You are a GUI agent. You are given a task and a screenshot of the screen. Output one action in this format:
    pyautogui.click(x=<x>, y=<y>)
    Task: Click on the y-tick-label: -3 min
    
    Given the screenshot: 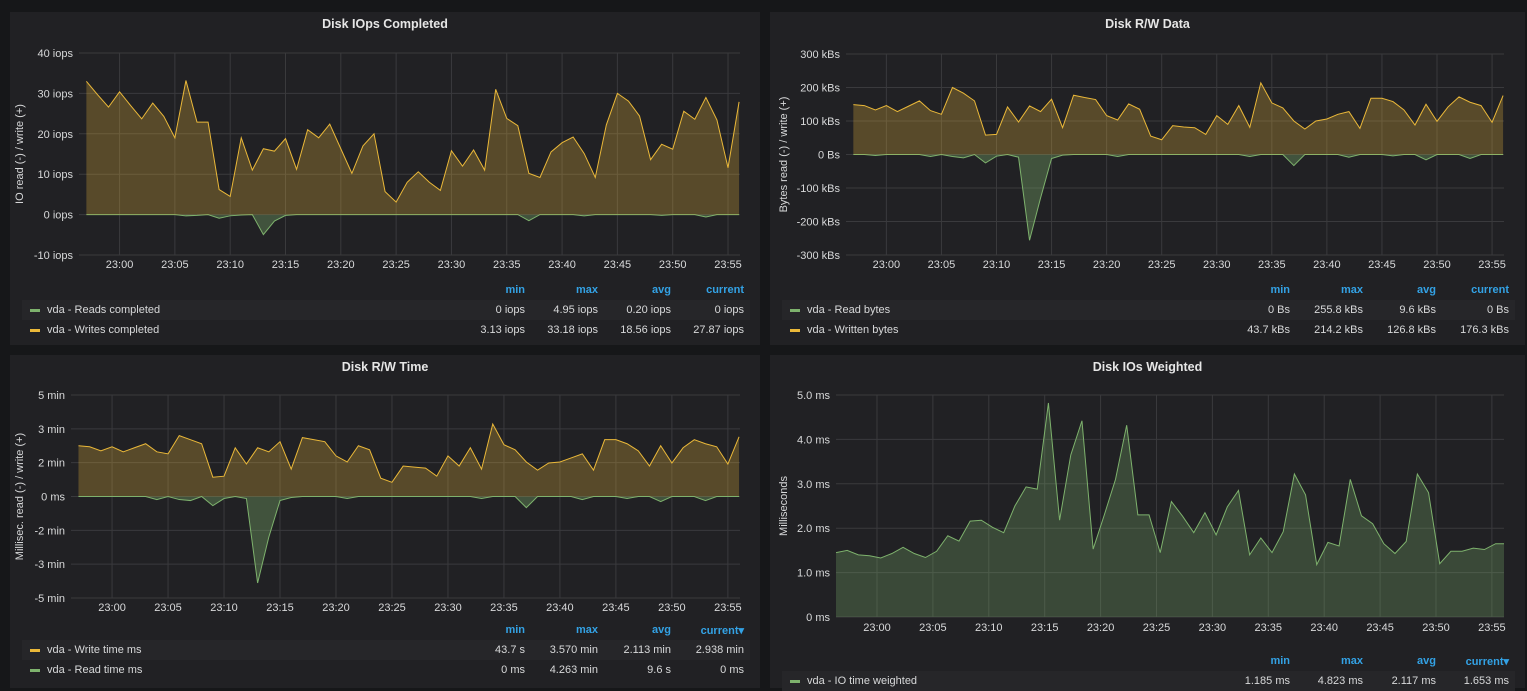 What is the action you would take?
    pyautogui.click(x=49, y=565)
    